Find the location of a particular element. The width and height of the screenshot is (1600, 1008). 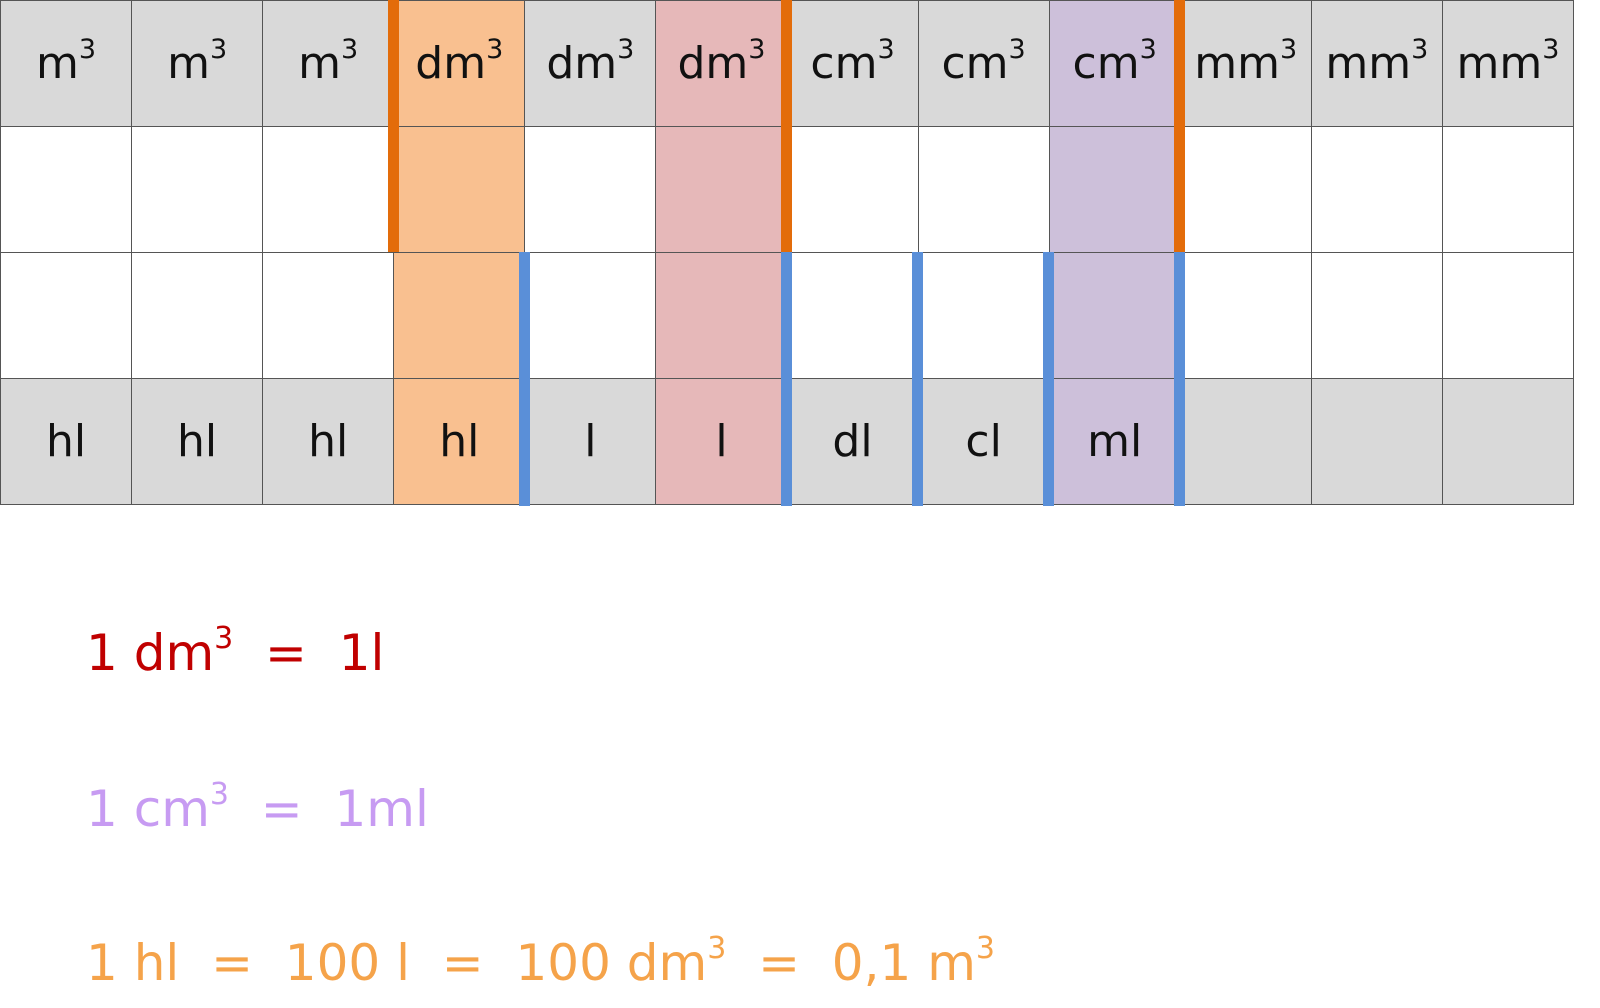

capacity-unit-cell: dl is located at coordinates (852, 441).